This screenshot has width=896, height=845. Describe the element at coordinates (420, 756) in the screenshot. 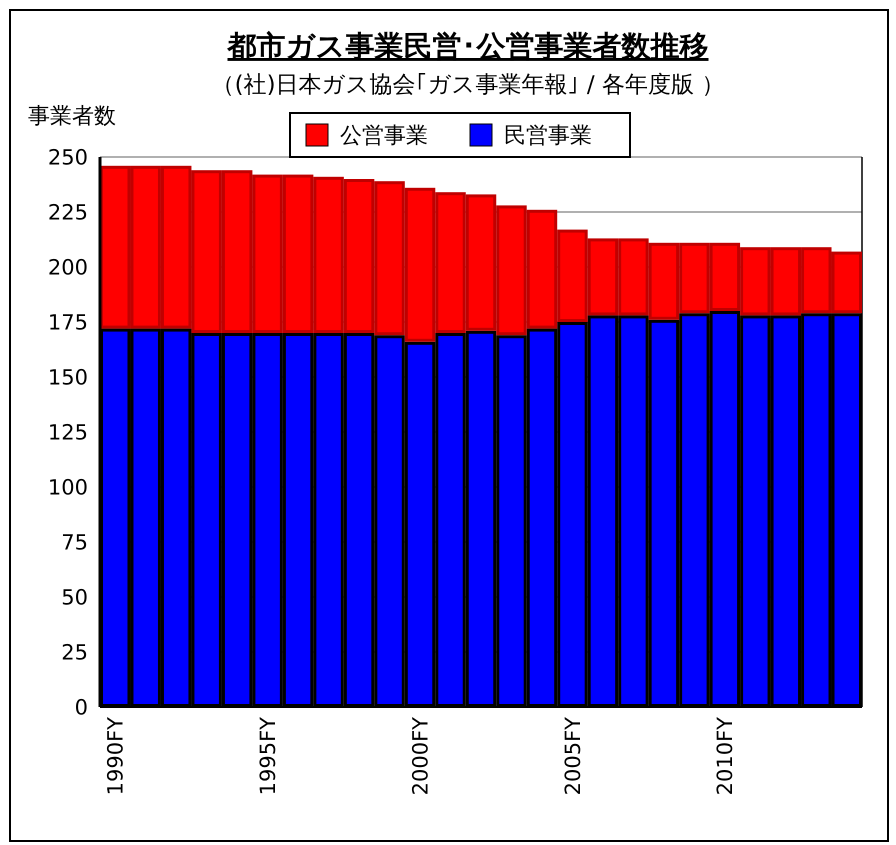

I see `x-tick-label: 2000FY` at that location.